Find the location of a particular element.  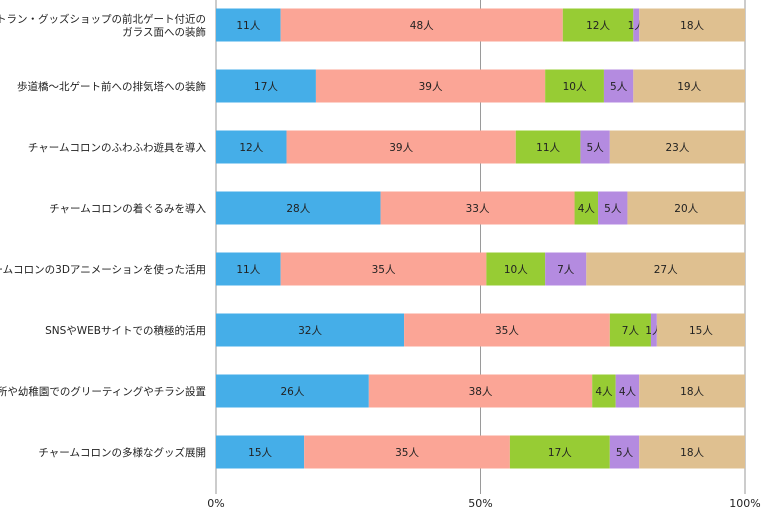

data-label-5-0: 32人 is located at coordinates (310, 331).